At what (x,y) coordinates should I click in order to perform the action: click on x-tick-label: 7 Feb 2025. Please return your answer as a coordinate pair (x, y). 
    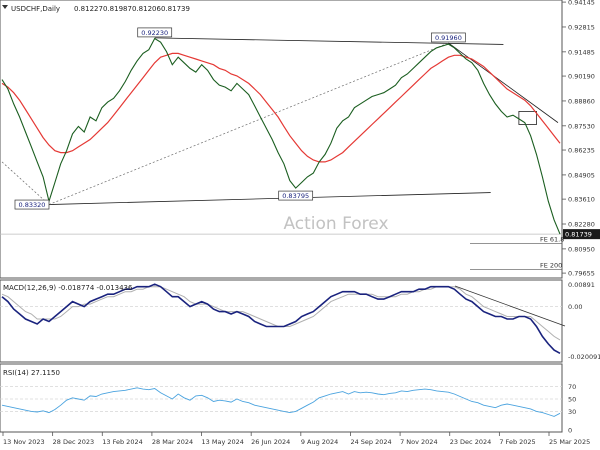
    Looking at the image, I should click on (517, 442).